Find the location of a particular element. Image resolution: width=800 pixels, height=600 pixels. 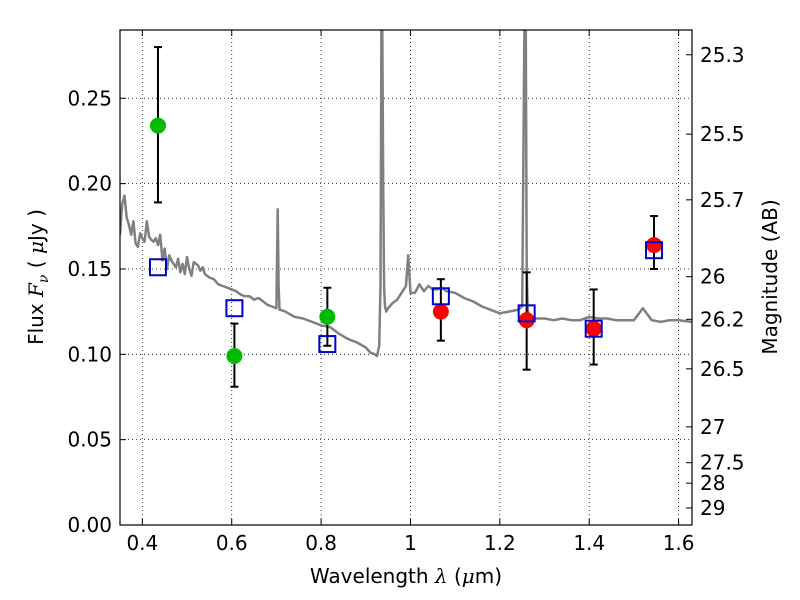

y2-tick-label: 29 is located at coordinates (712, 508).